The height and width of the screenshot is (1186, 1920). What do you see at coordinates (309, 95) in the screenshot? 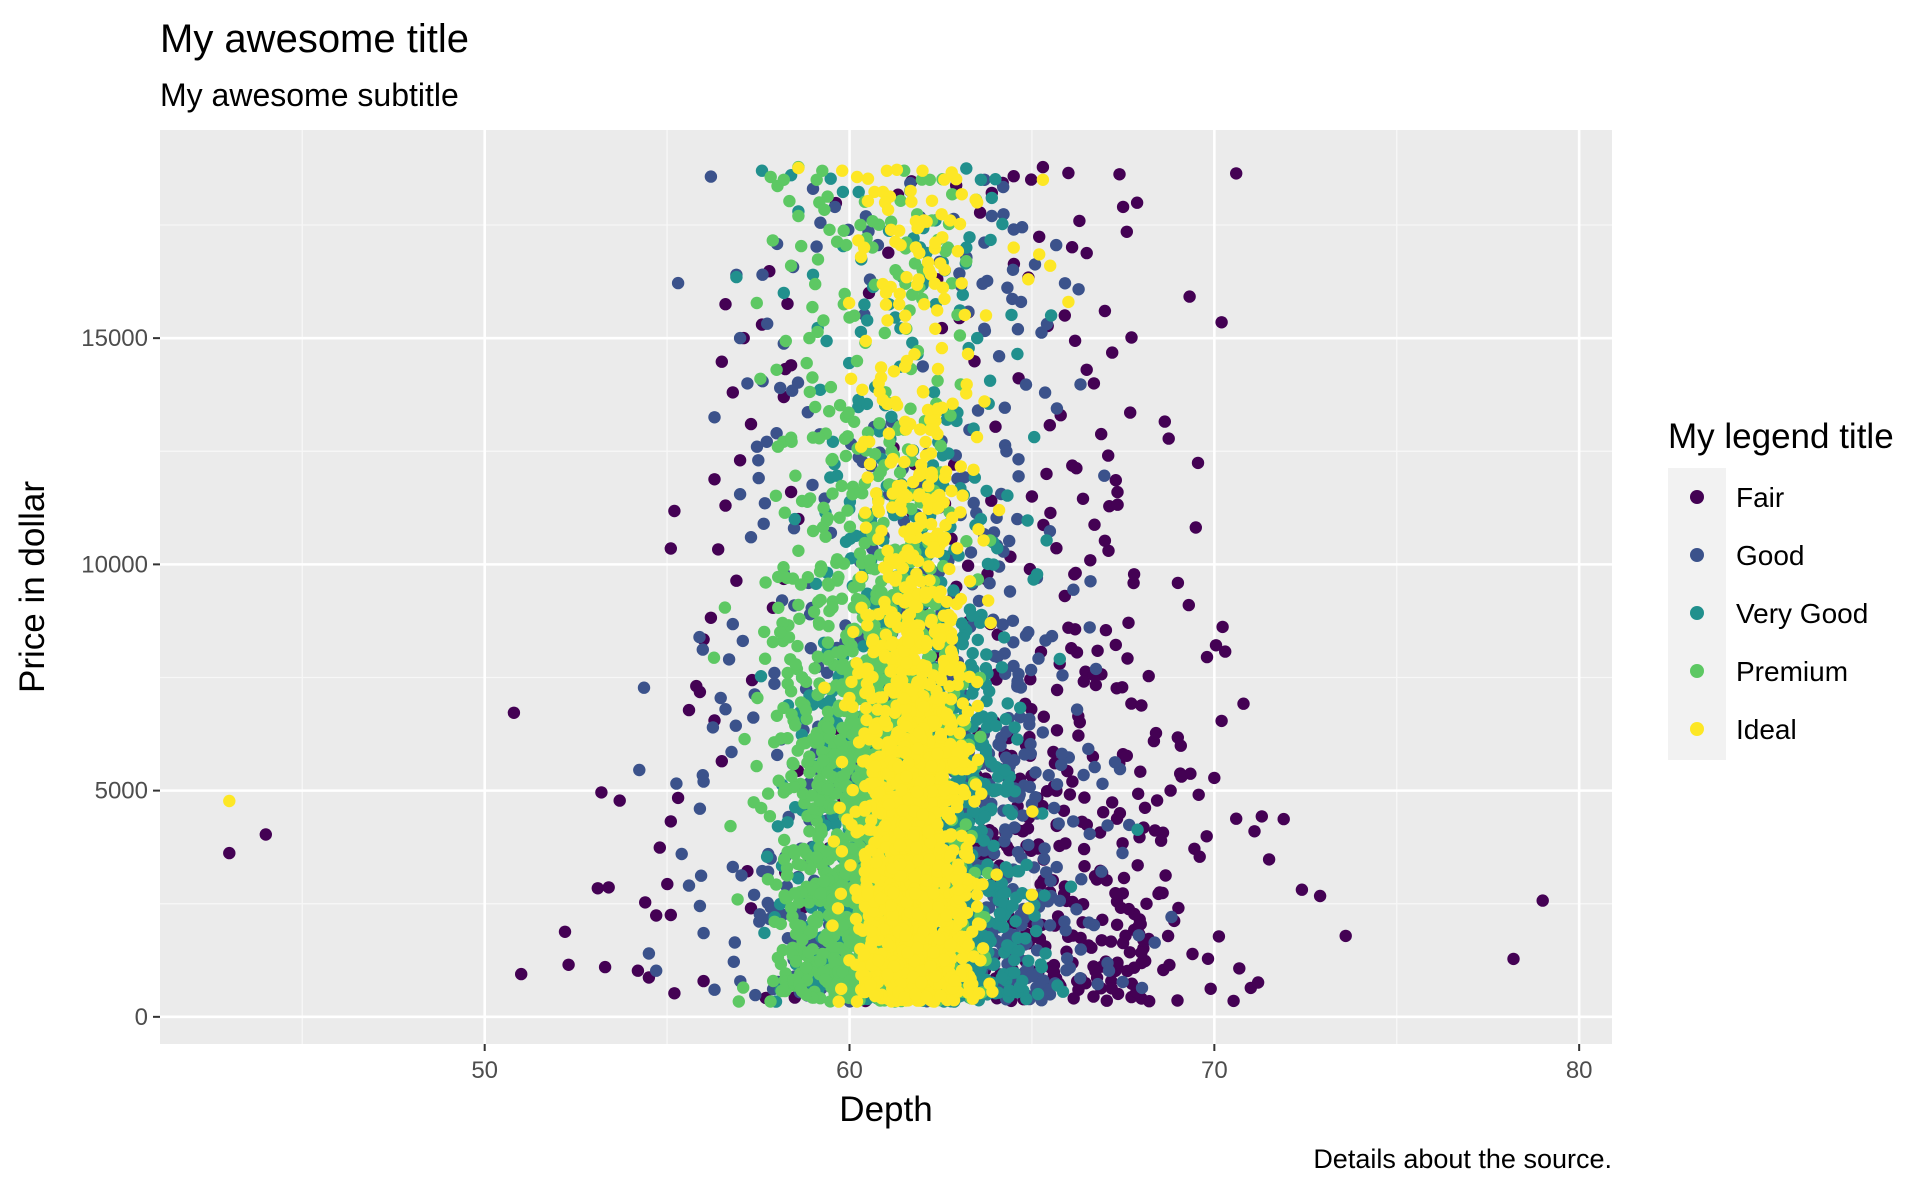
I see `chart-subtitle: My awesome subtitle` at bounding box center [309, 95].